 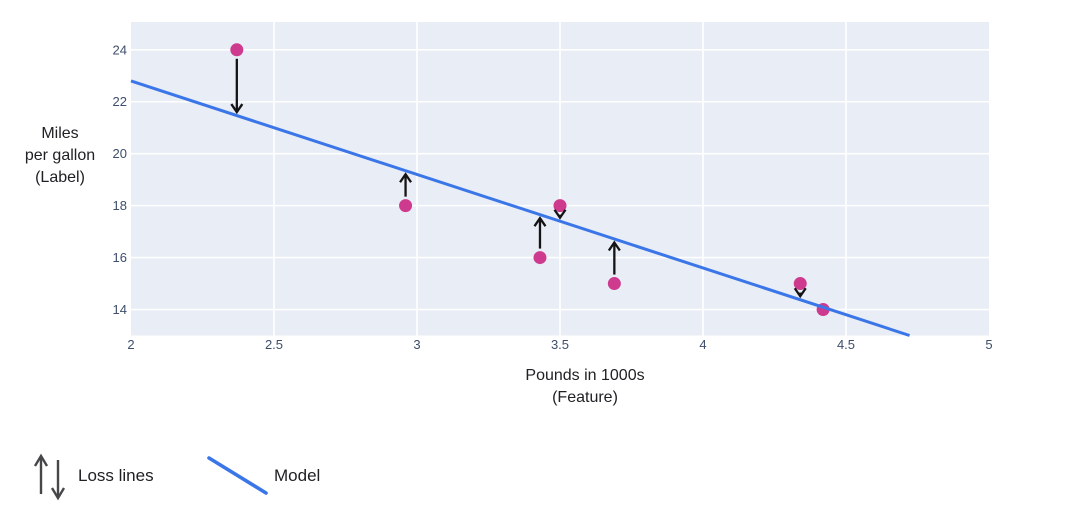 I want to click on up-arrow-icon, so click(x=41, y=473).